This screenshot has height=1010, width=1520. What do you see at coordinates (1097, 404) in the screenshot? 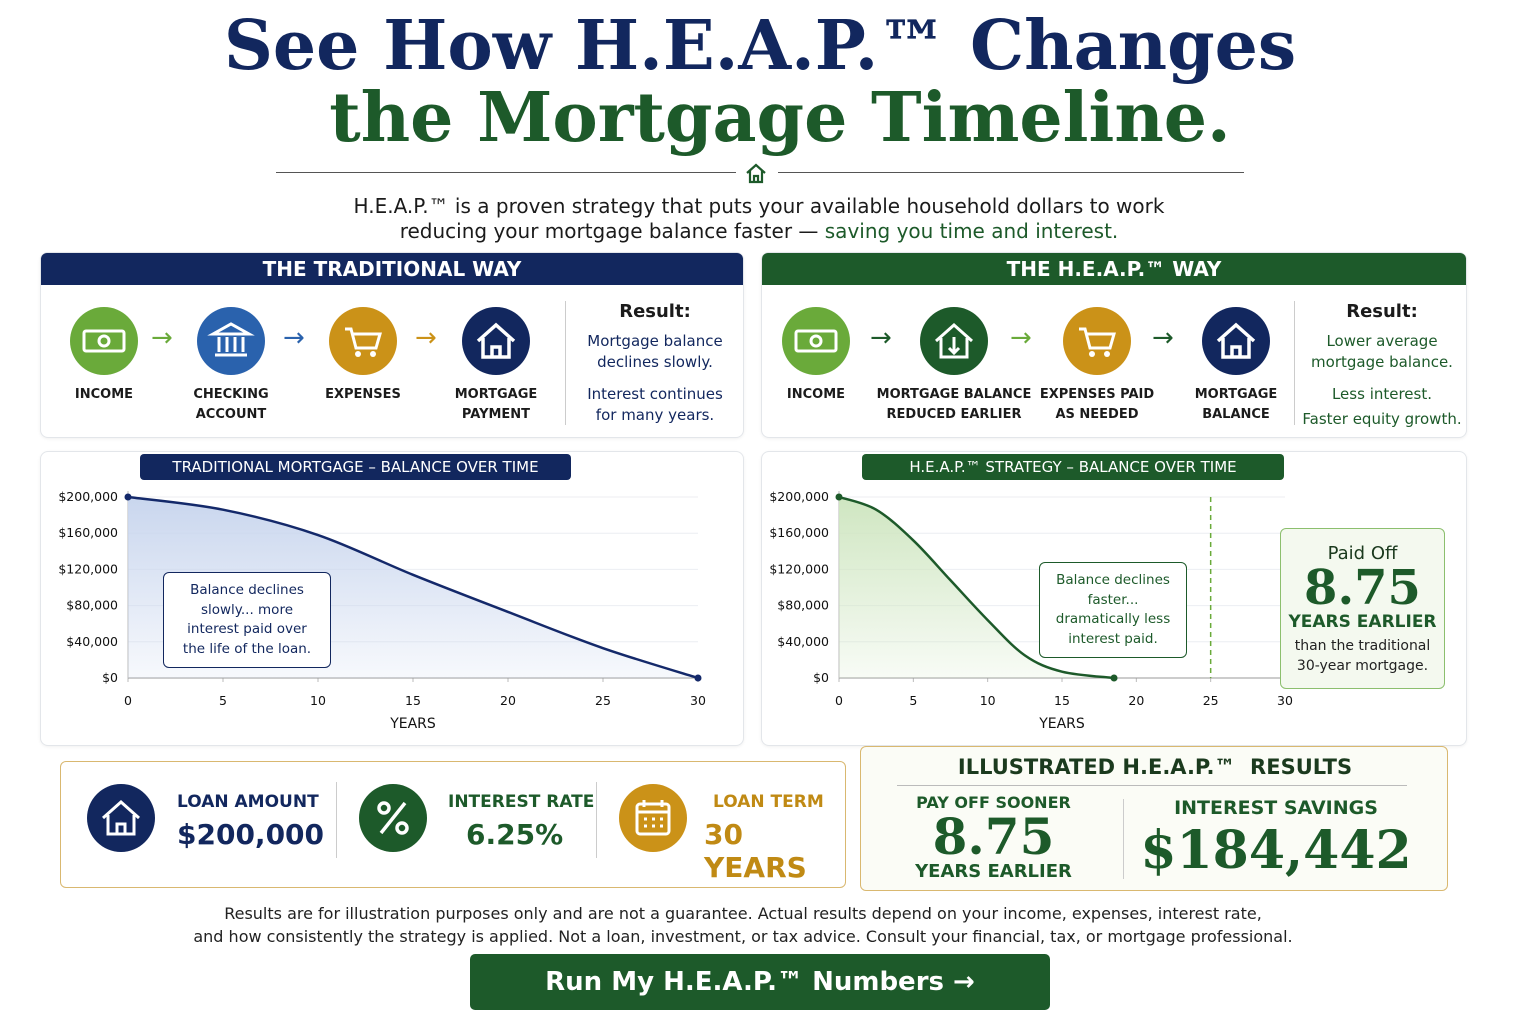
I see `step-label: EXPENSES PAID AS NEEDED` at bounding box center [1097, 404].